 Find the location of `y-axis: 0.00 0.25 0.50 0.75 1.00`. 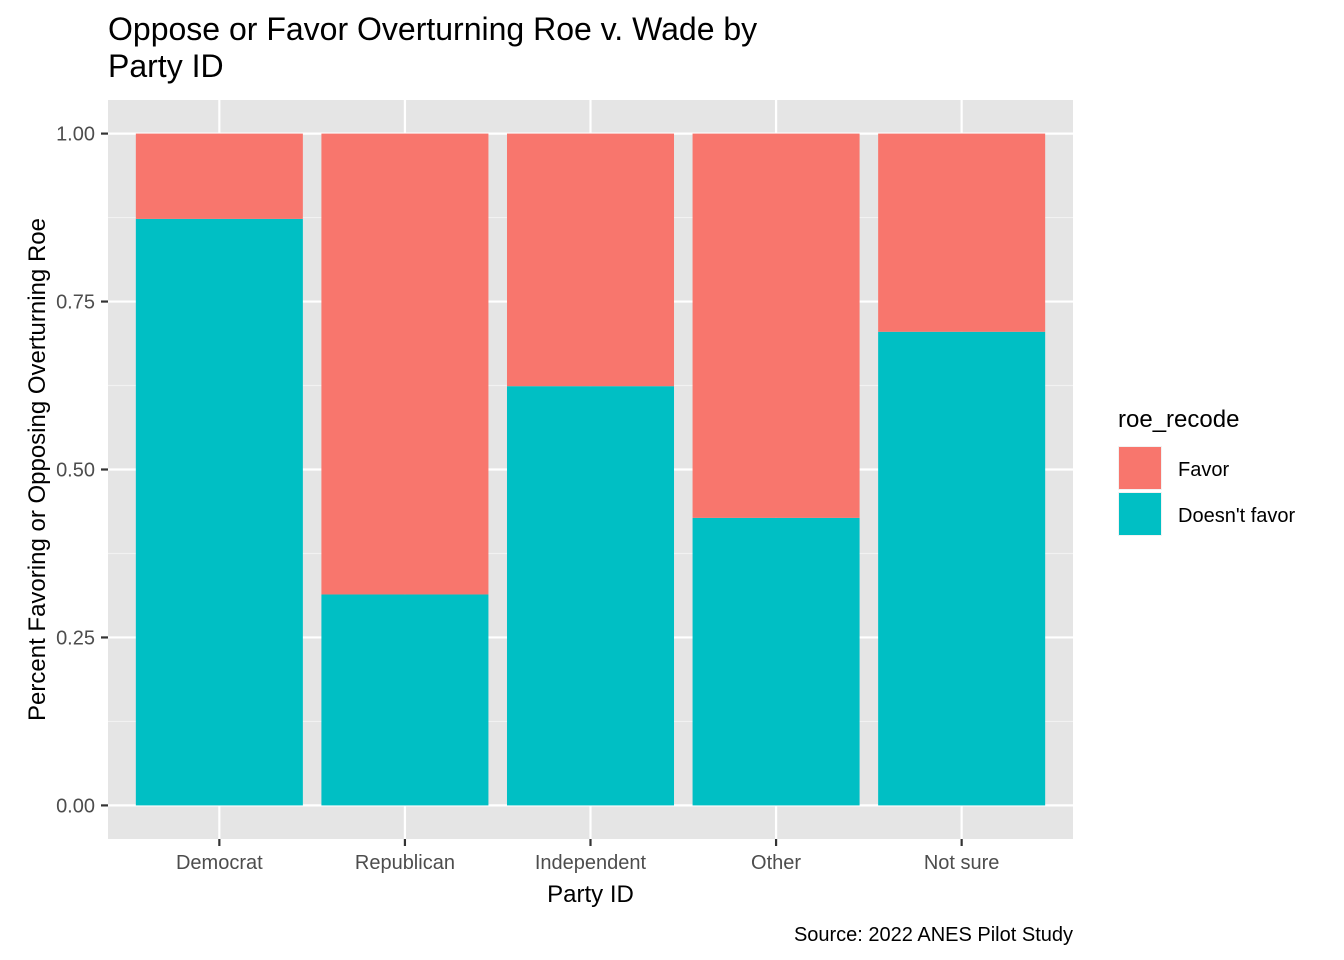

y-axis: 0.00 0.25 0.50 0.75 1.00 is located at coordinates (82, 470).